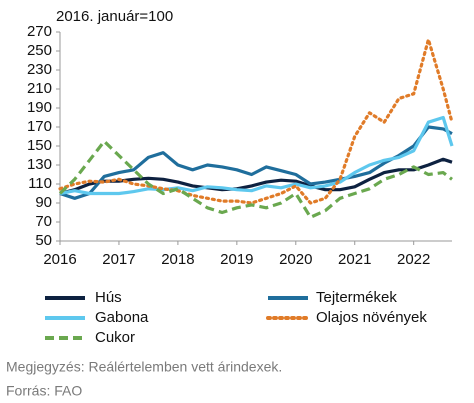 The width and height of the screenshot is (474, 403). What do you see at coordinates (177, 259) in the screenshot?
I see `x-tick-label: 2018` at bounding box center [177, 259].